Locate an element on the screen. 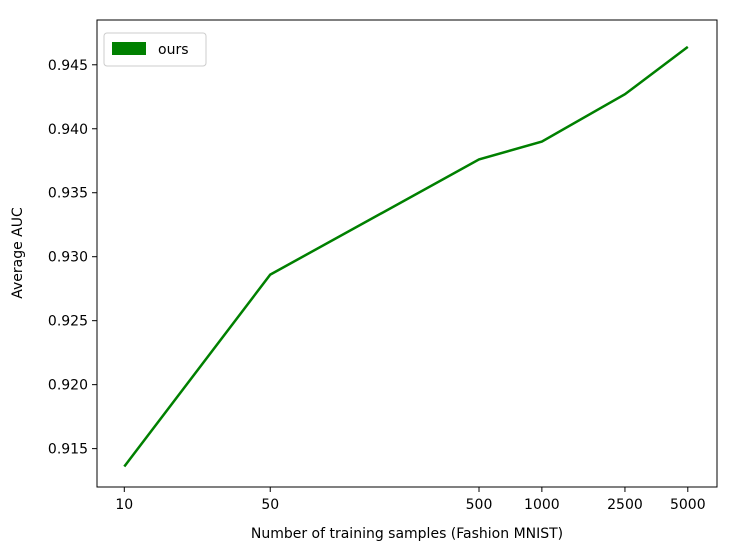 The image size is (751, 559). x-tick-label: 500 is located at coordinates (479, 505).